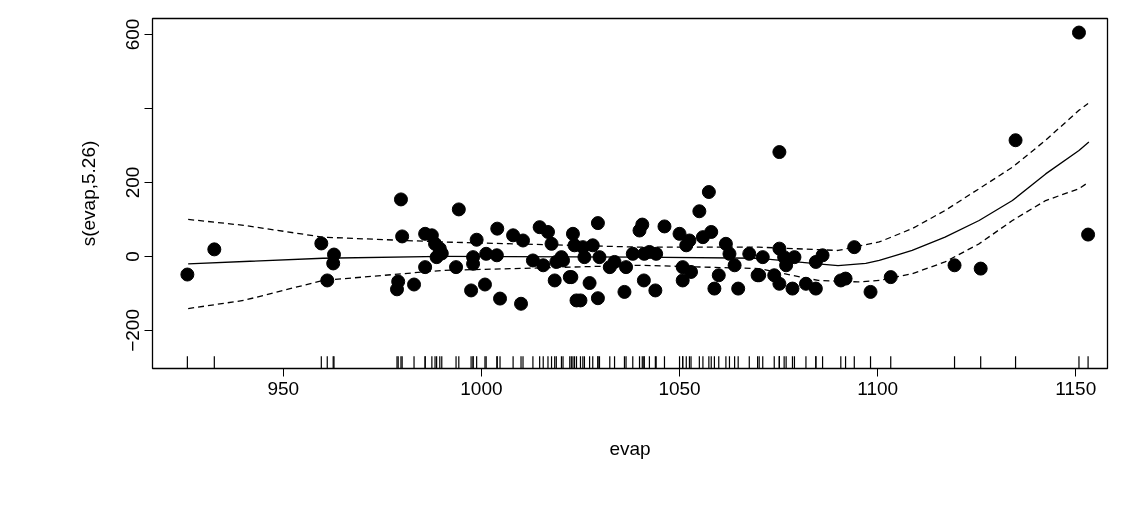 The image size is (1125, 520). Describe the element at coordinates (679, 388) in the screenshot. I see `x-tick-label: 1050` at that location.